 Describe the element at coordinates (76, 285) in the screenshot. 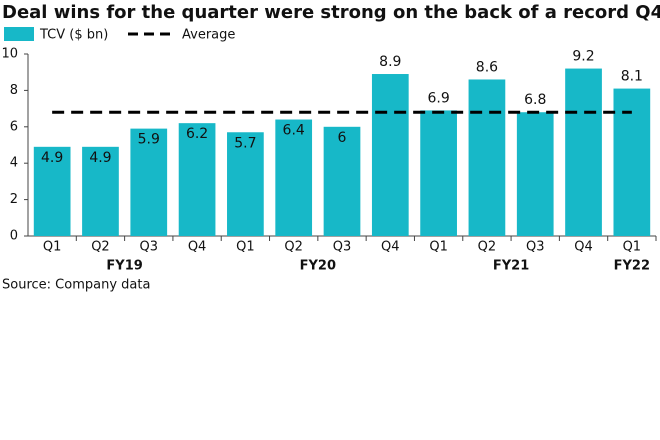

I see `source-note: Source: Company data` at that location.